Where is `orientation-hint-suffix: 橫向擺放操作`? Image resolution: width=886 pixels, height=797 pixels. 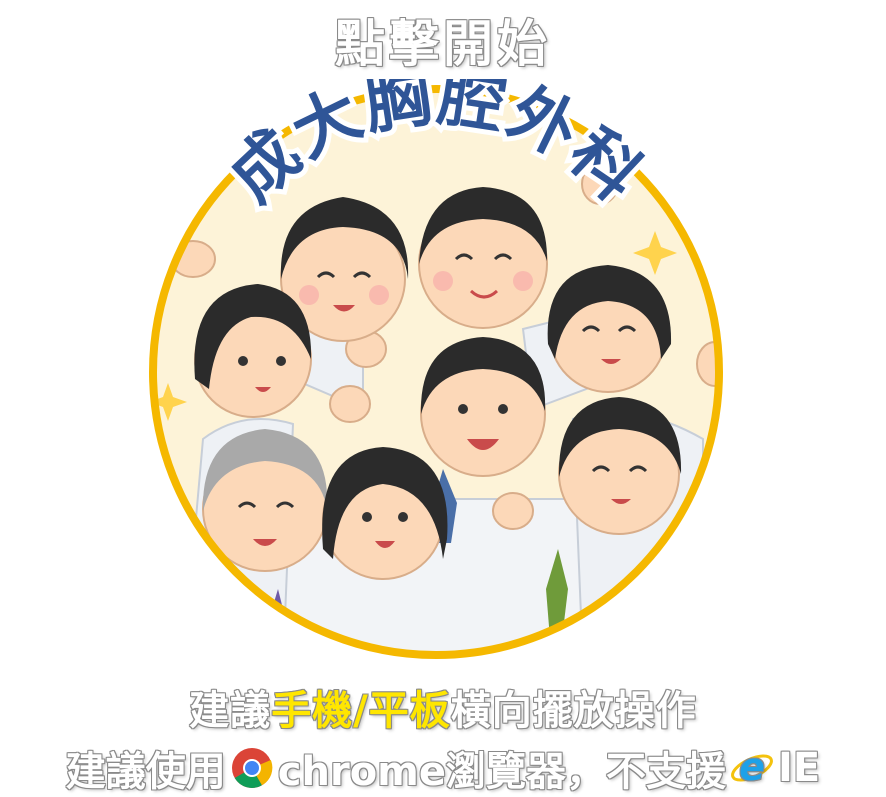 orientation-hint-suffix: 橫向擺放操作 is located at coordinates (573, 711).